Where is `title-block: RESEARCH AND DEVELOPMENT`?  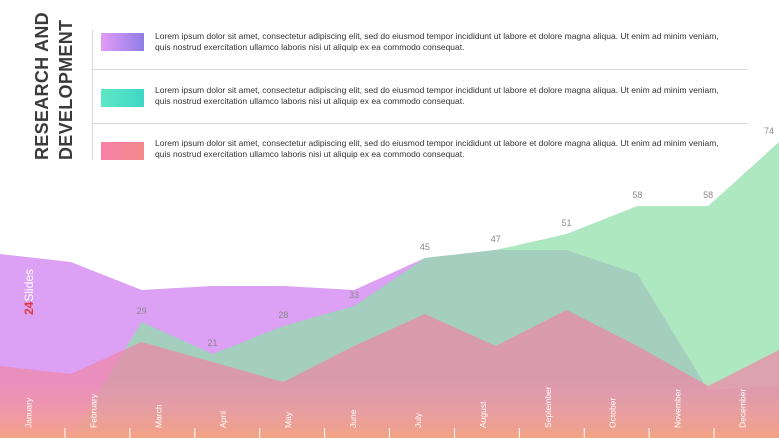 title-block: RESEARCH AND DEVELOPMENT is located at coordinates (56, 86).